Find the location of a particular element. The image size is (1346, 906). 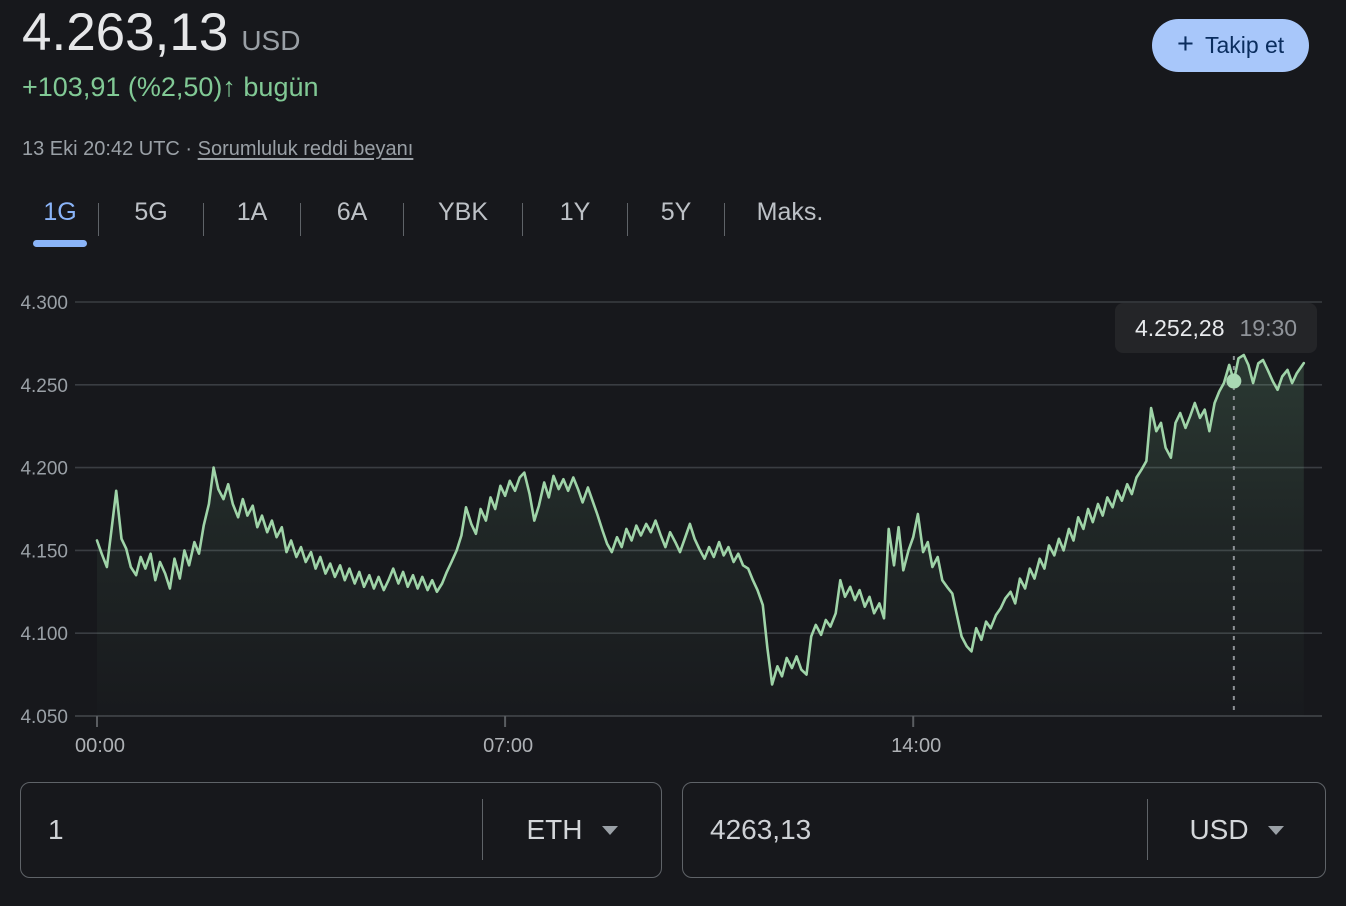

disclaimer-link: Sorumluluk reddi beyanı is located at coordinates (305, 149).